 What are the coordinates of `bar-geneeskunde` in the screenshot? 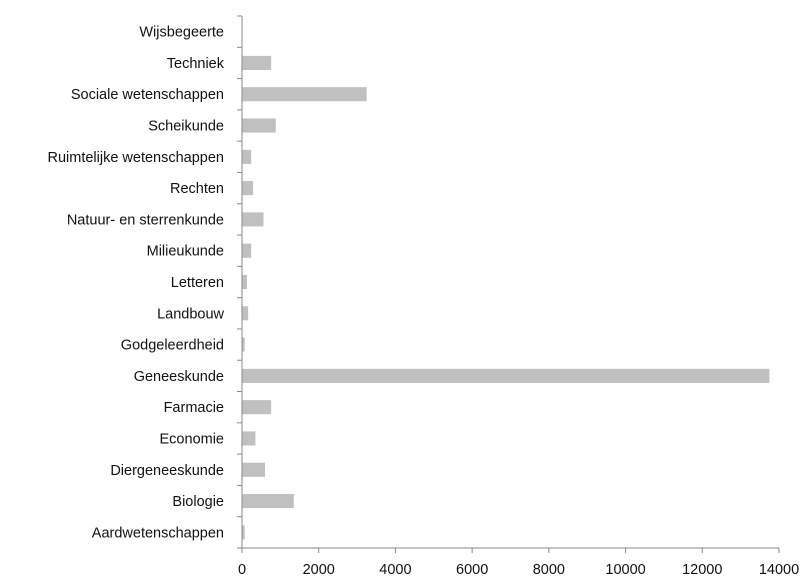 It's located at (506, 375).